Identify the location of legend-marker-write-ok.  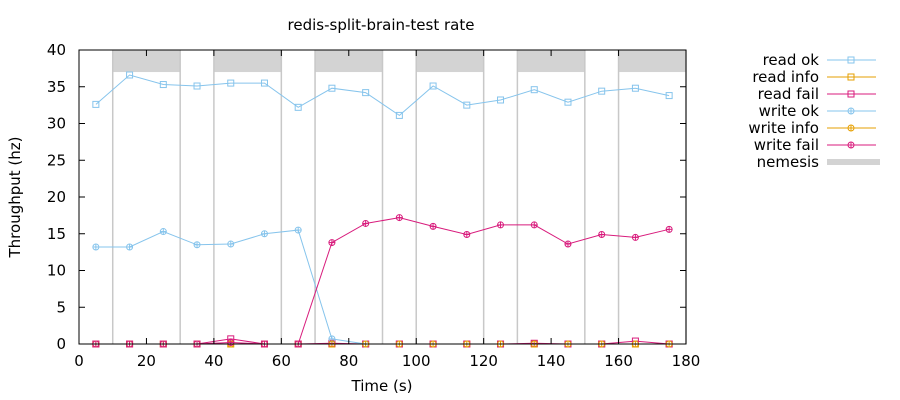
(851, 111).